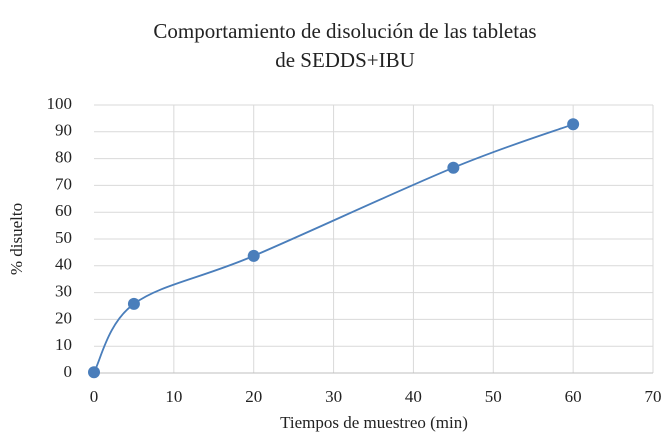 This screenshot has height=441, width=669. What do you see at coordinates (63, 210) in the screenshot?
I see `y-tick-label: 60` at bounding box center [63, 210].